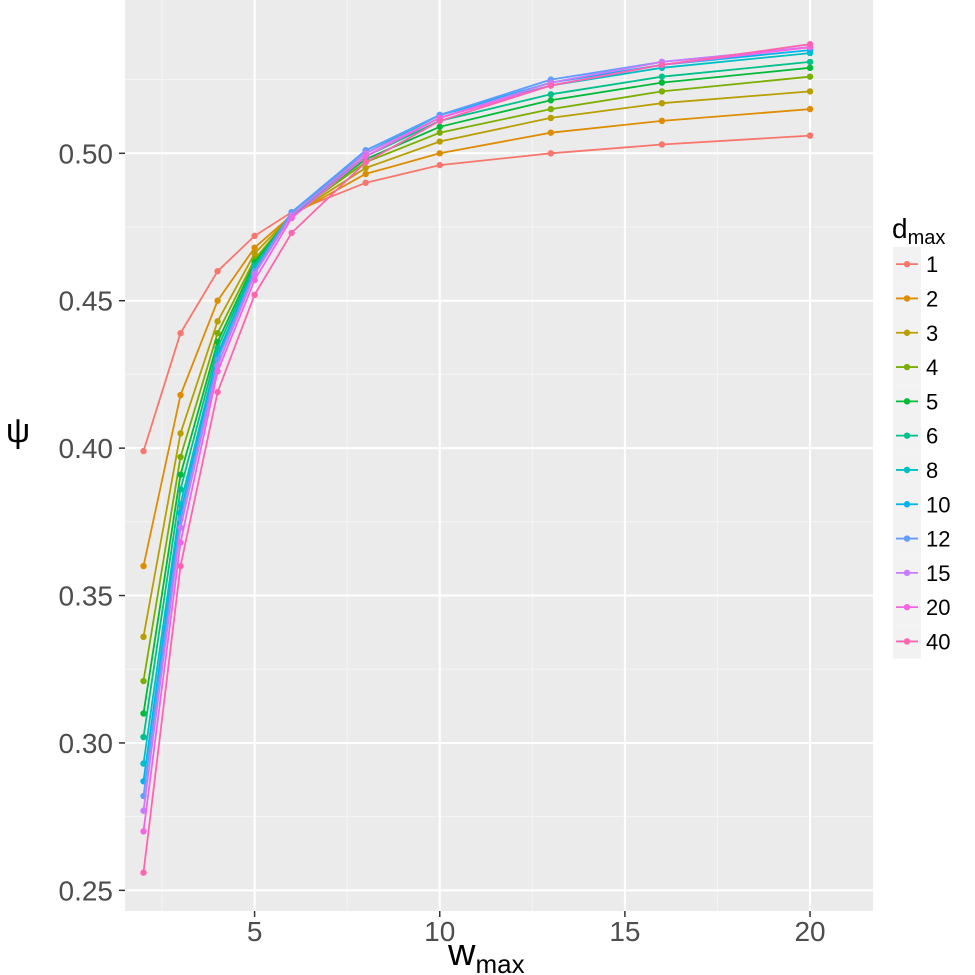  I want to click on x-tick-label: 15, so click(624, 931).